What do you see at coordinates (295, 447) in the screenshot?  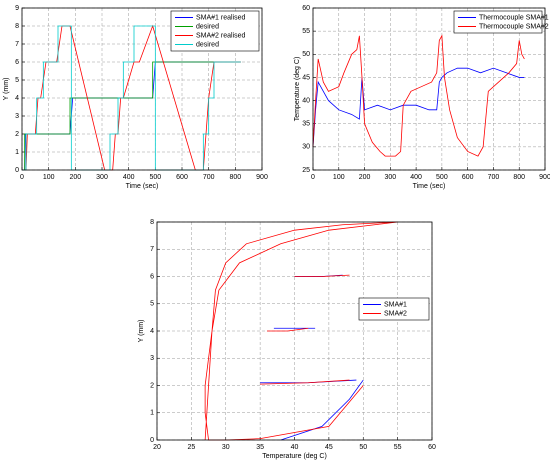 I see `x-tick-label: 40` at bounding box center [295, 447].